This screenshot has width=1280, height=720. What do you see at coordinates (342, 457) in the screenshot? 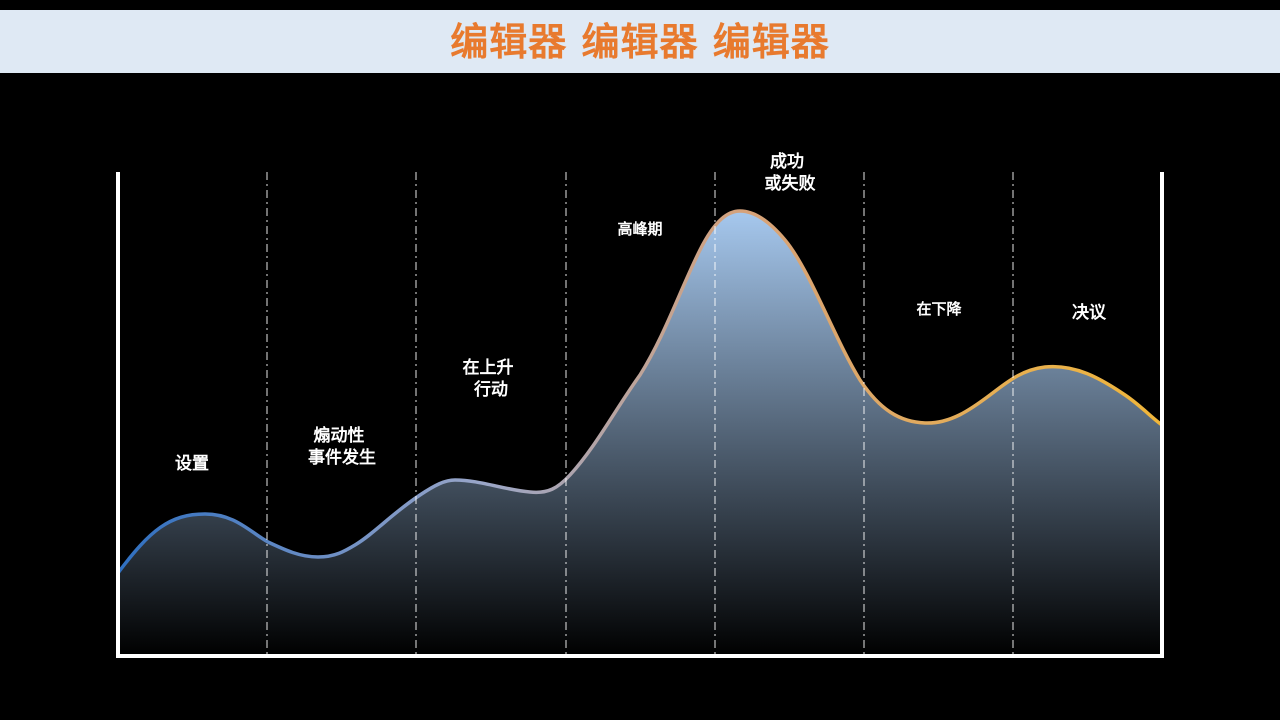
I see `stage-label-line: 事件发生` at bounding box center [342, 457].